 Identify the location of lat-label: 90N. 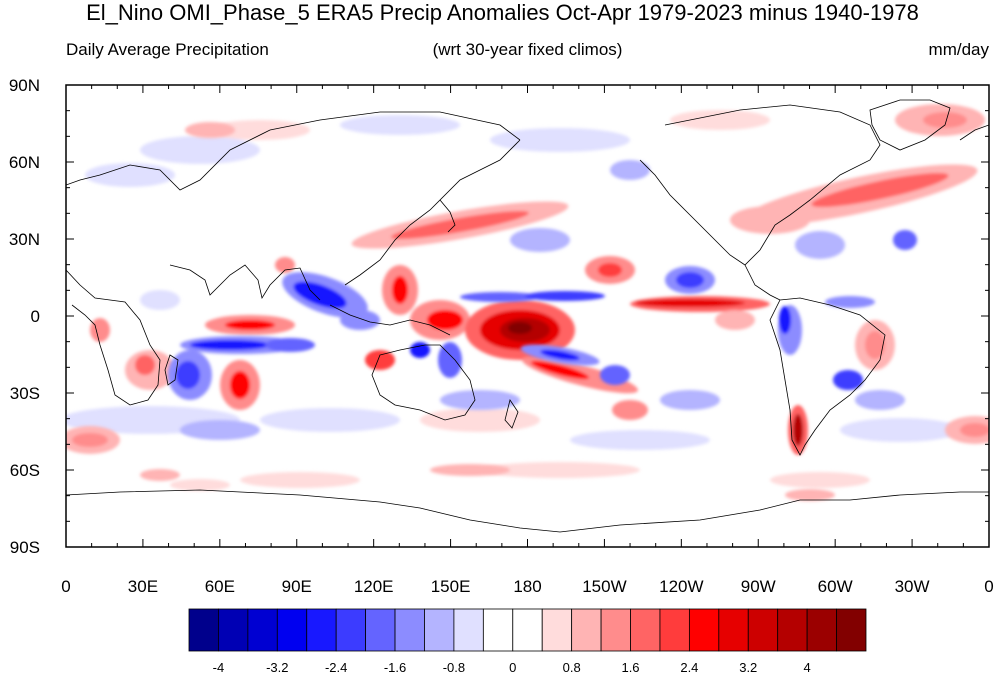
(24, 85).